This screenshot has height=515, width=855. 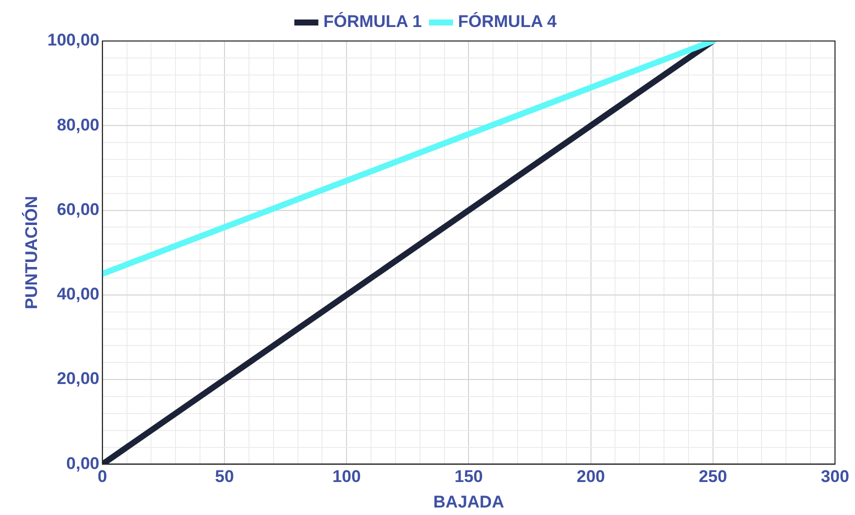 What do you see at coordinates (590, 476) in the screenshot?
I see `x-tick-label: 200` at bounding box center [590, 476].